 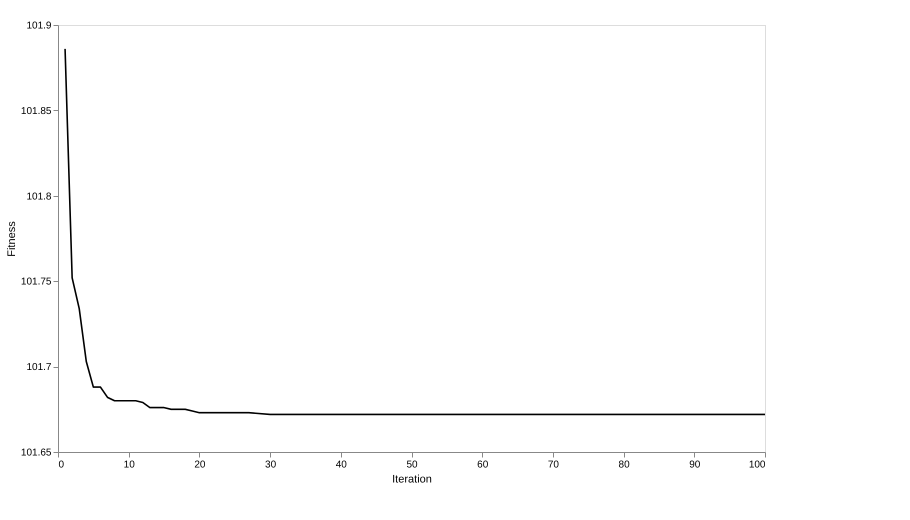 What do you see at coordinates (36, 453) in the screenshot?
I see `y-tick-label: 101.65` at bounding box center [36, 453].